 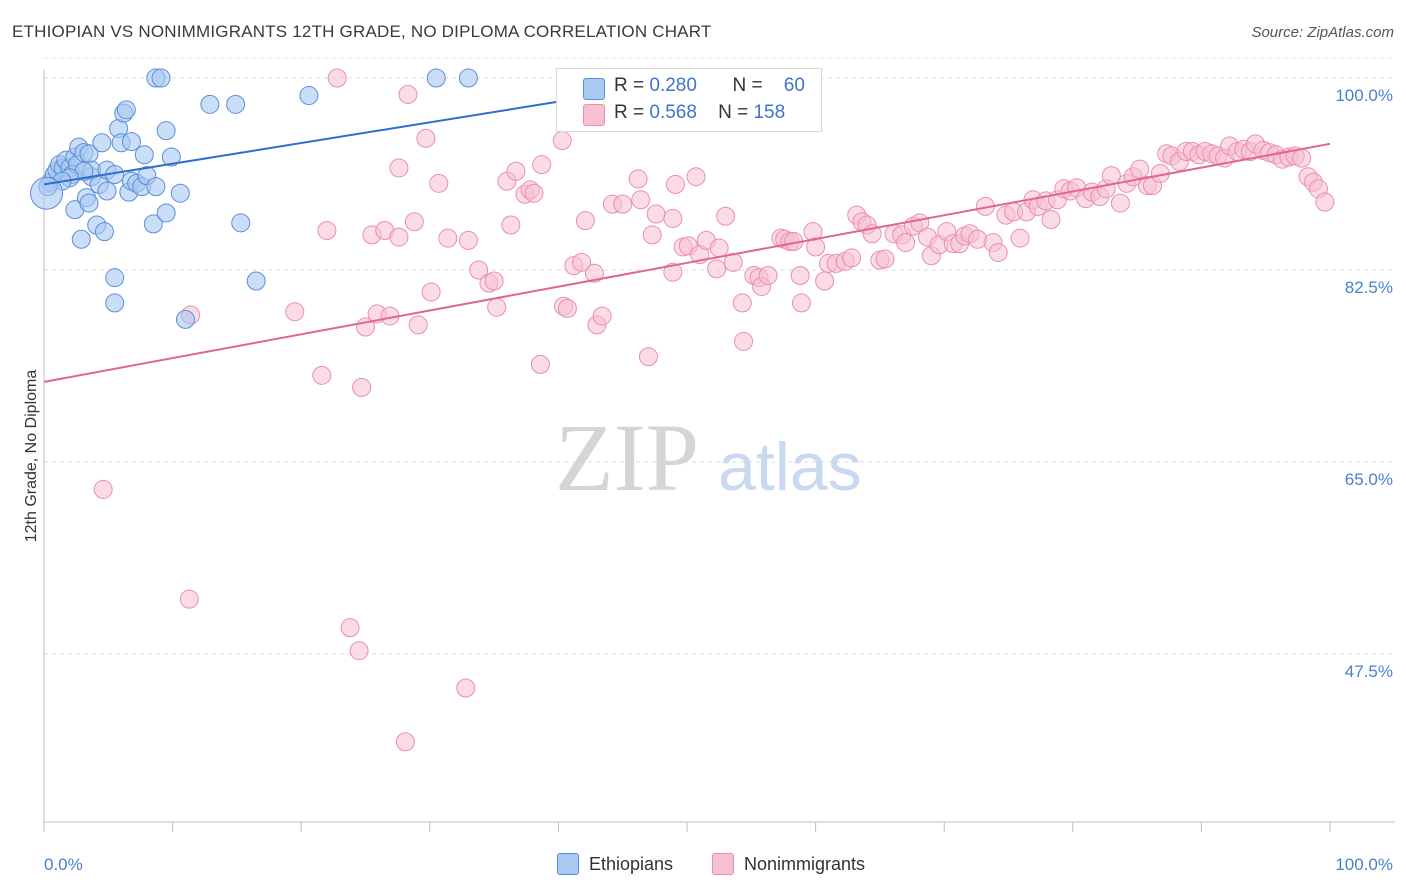 I want to click on legend-label: Ethiopians, so click(x=631, y=863).